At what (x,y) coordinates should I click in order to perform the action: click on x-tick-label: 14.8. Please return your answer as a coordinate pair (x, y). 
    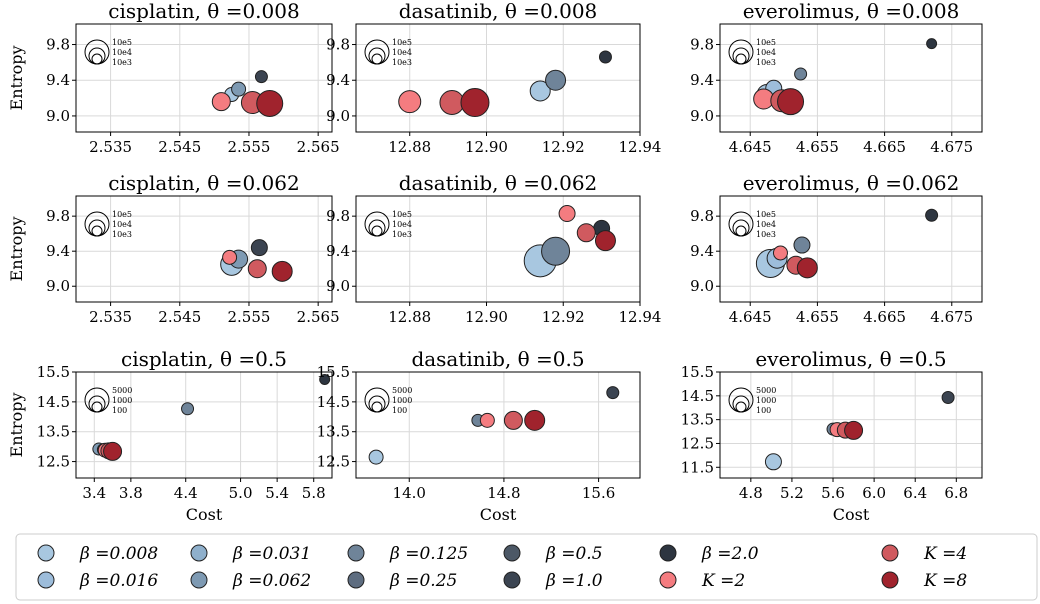
    Looking at the image, I should click on (503, 493).